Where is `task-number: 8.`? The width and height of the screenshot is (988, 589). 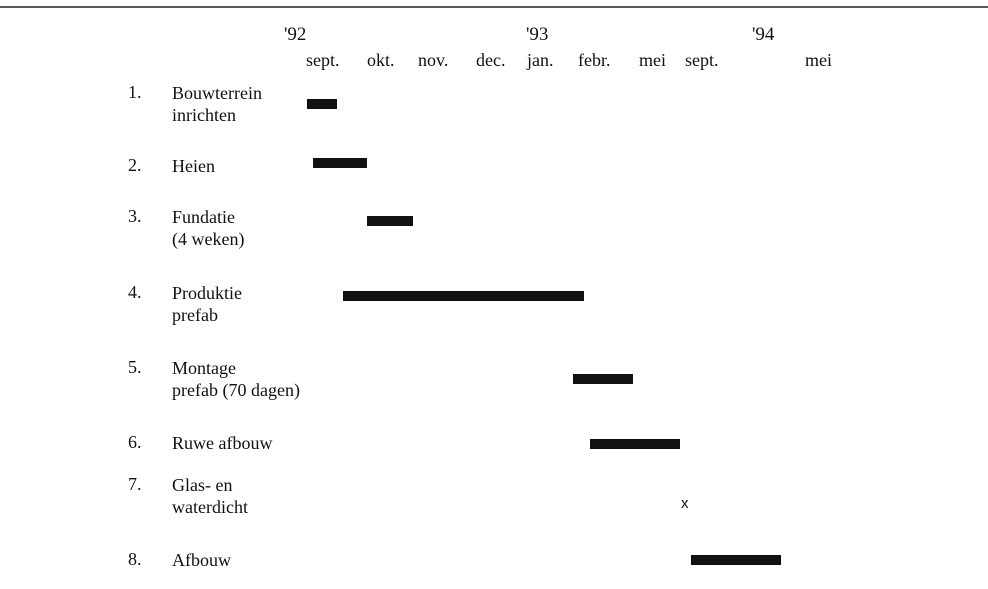 task-number: 8. is located at coordinates (135, 559).